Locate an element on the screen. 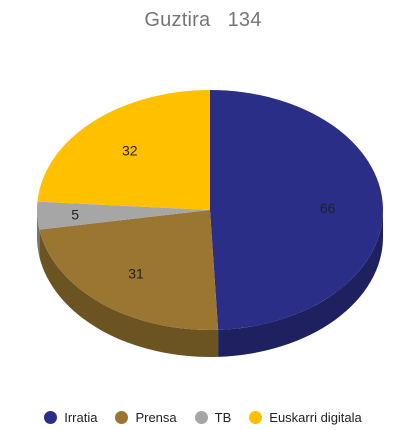 The image size is (406, 430). chart-title: Guztira 134 is located at coordinates (203, 20).